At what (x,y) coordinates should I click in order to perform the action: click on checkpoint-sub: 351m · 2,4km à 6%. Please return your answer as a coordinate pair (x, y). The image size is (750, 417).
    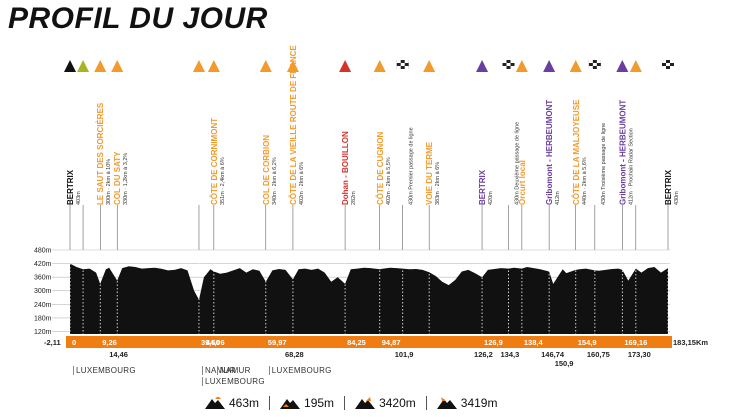
    Looking at the image, I should click on (223, 181).